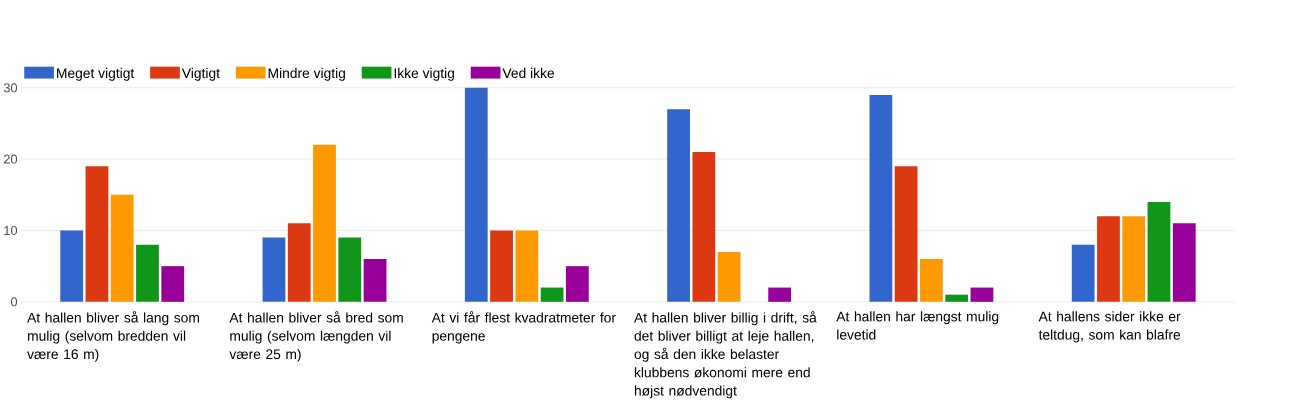 The image size is (1310, 405). I want to click on y-tick-label: 0, so click(14, 302).